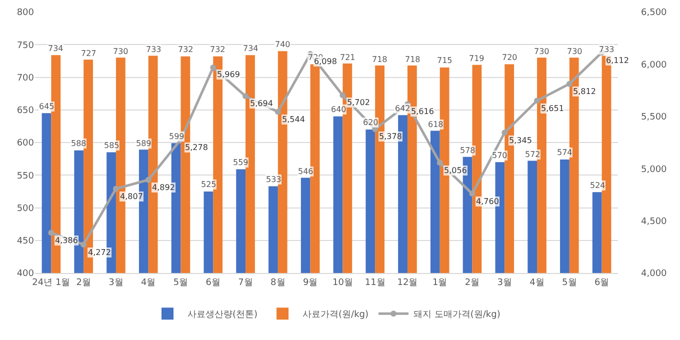  I want to click on data-label: 572, so click(532, 154).